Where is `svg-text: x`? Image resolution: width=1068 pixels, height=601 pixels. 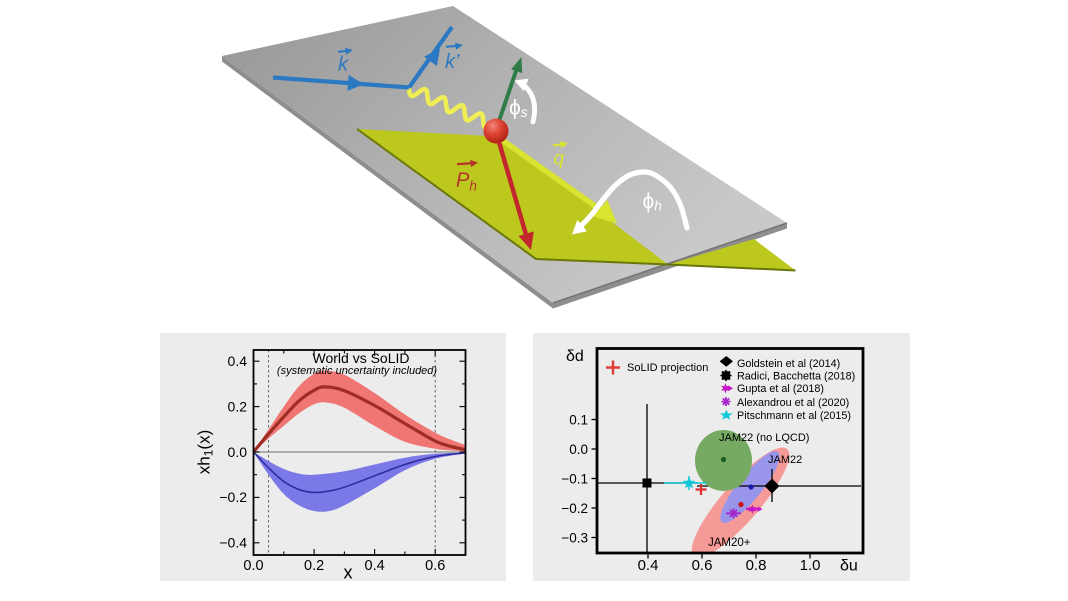 svg-text: x is located at coordinates (348, 573).